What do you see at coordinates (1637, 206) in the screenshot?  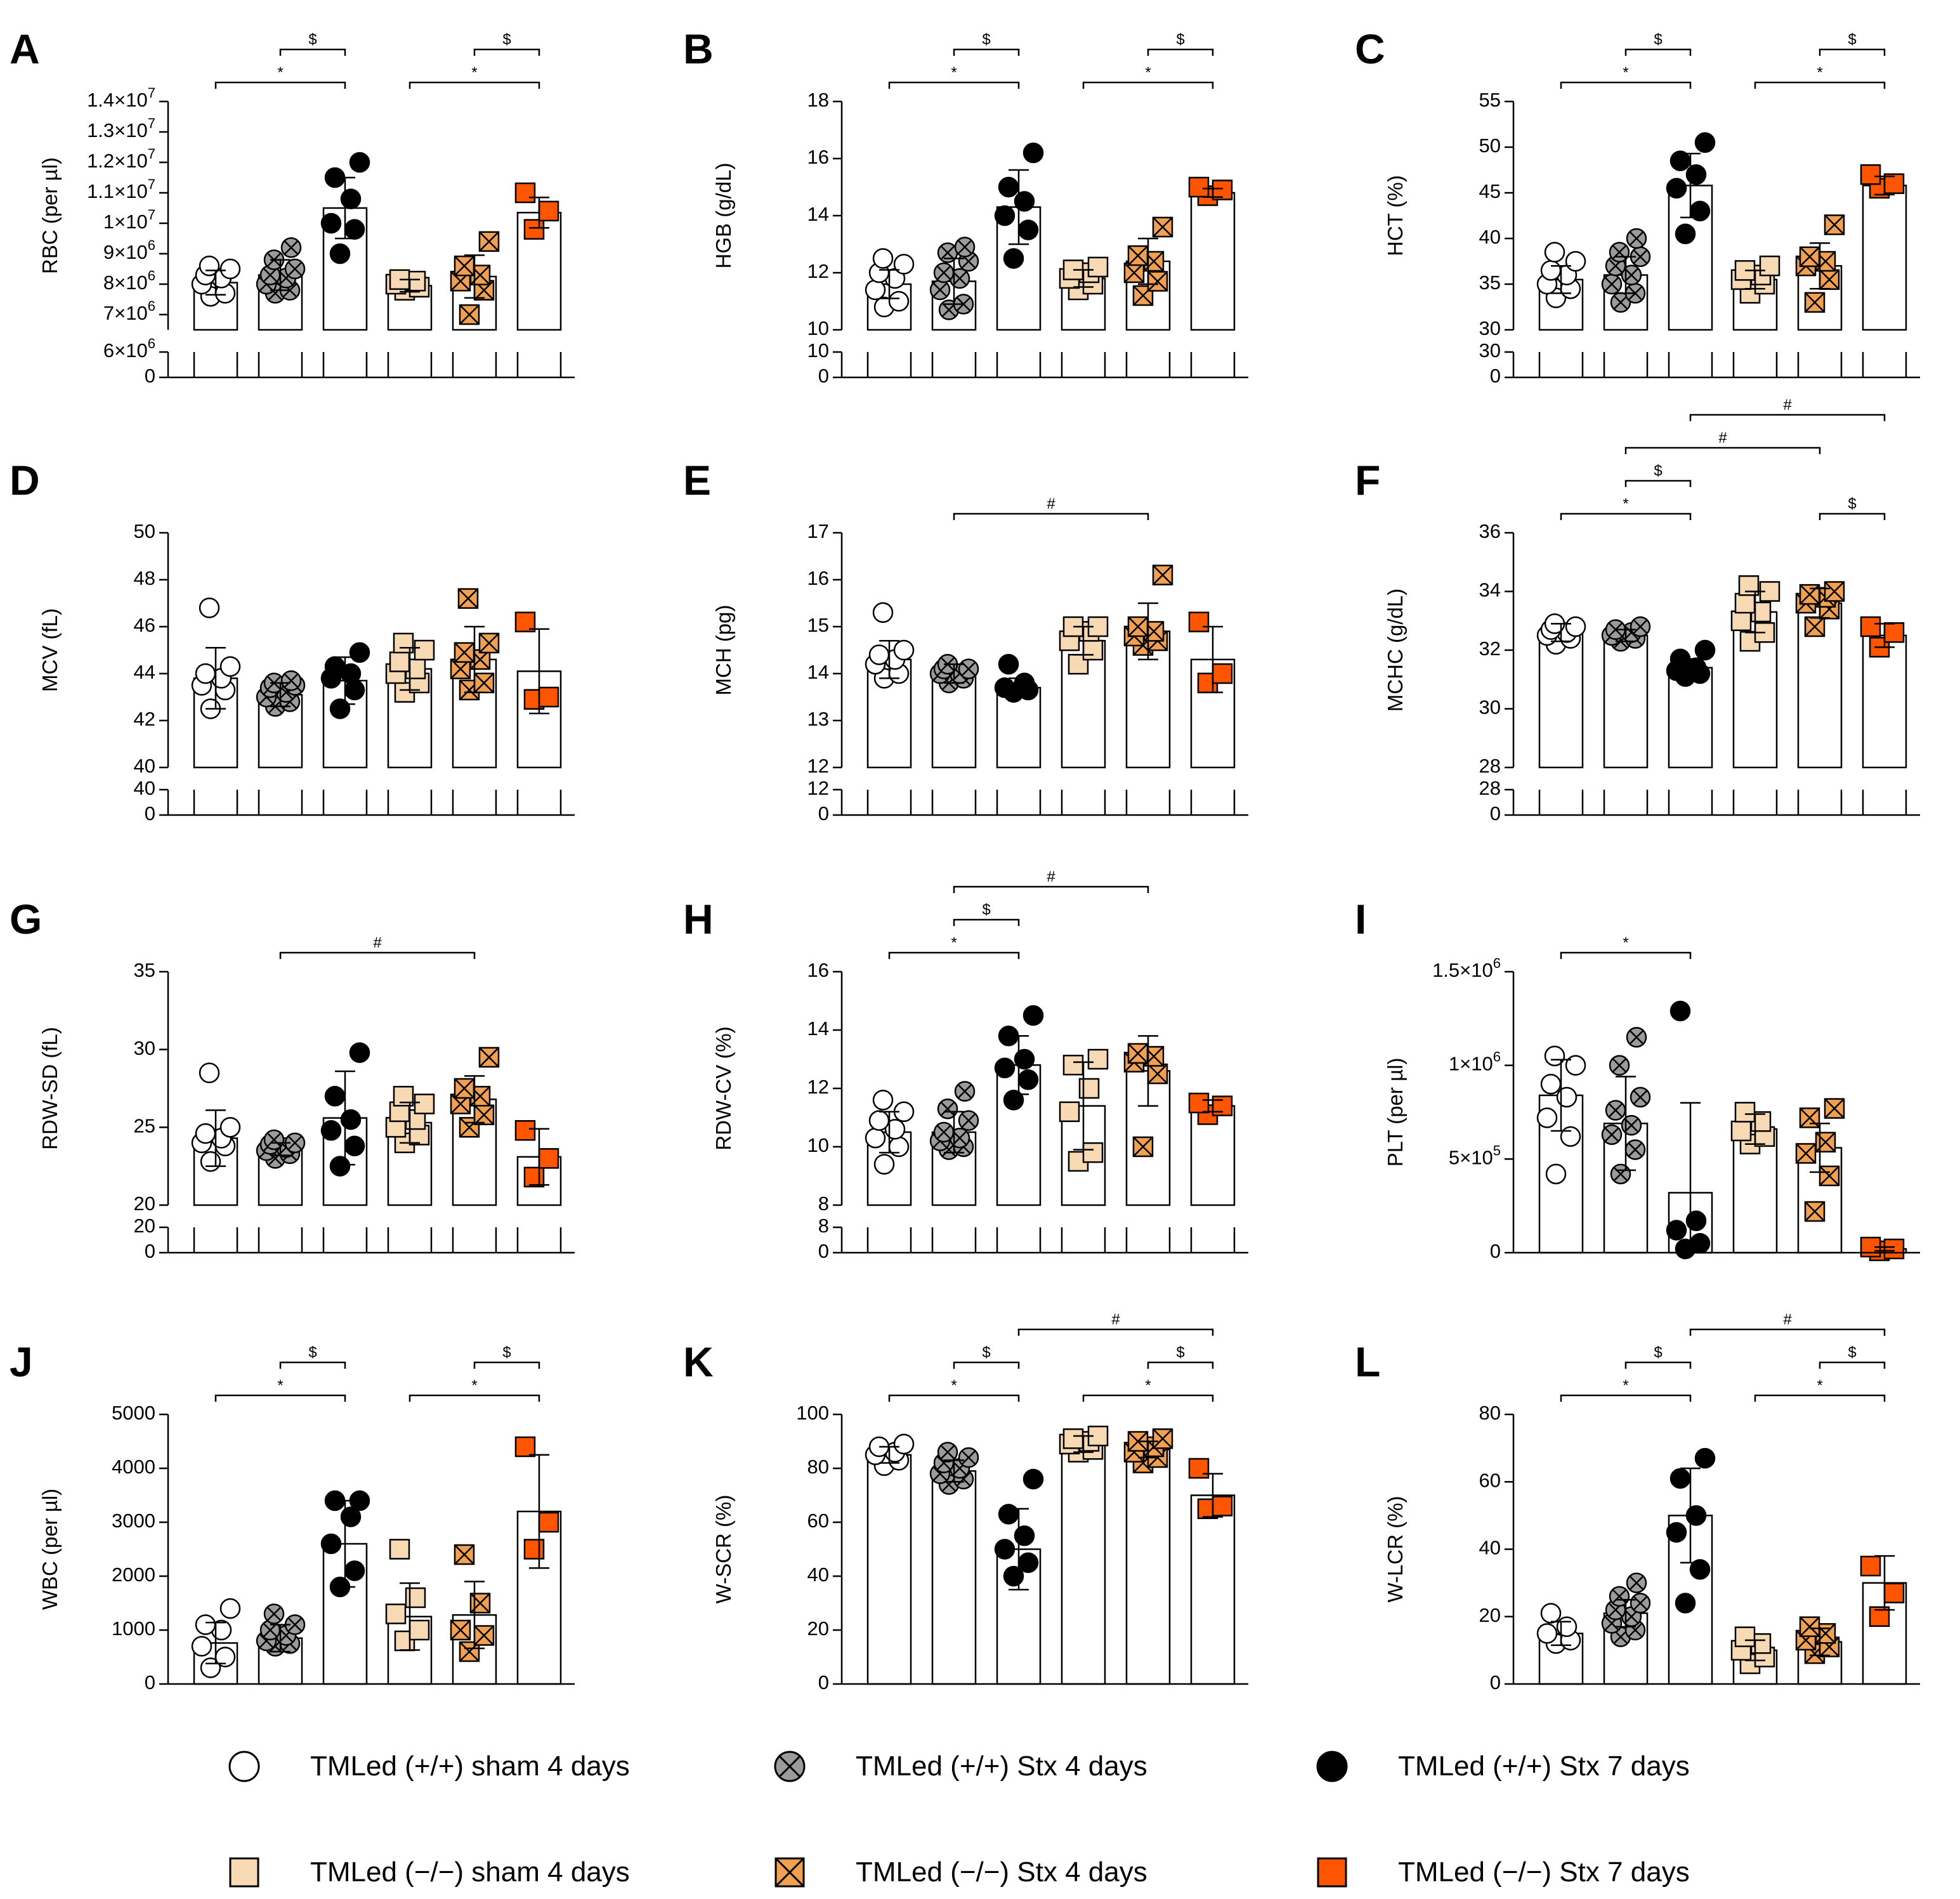 I see `chart-panel-c: C HCT (%) 30 35 40 45 50 55 30 0 * $ * $` at bounding box center [1637, 206].